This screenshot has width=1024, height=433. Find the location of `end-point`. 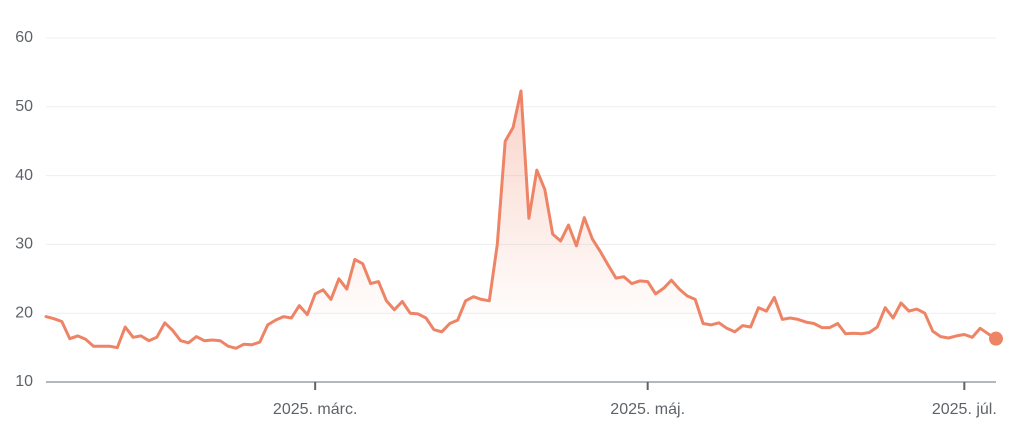

end-point is located at coordinates (996, 338).